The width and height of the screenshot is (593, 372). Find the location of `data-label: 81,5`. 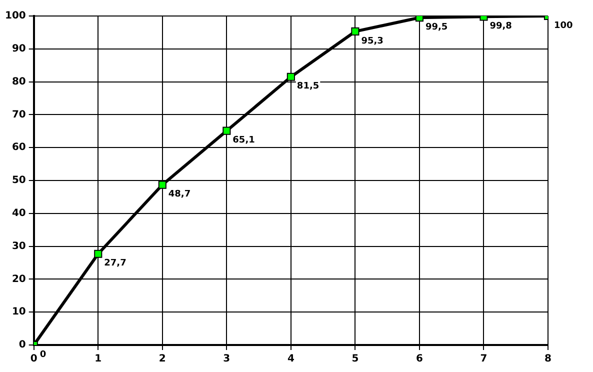

data-label: 81,5 is located at coordinates (308, 87).